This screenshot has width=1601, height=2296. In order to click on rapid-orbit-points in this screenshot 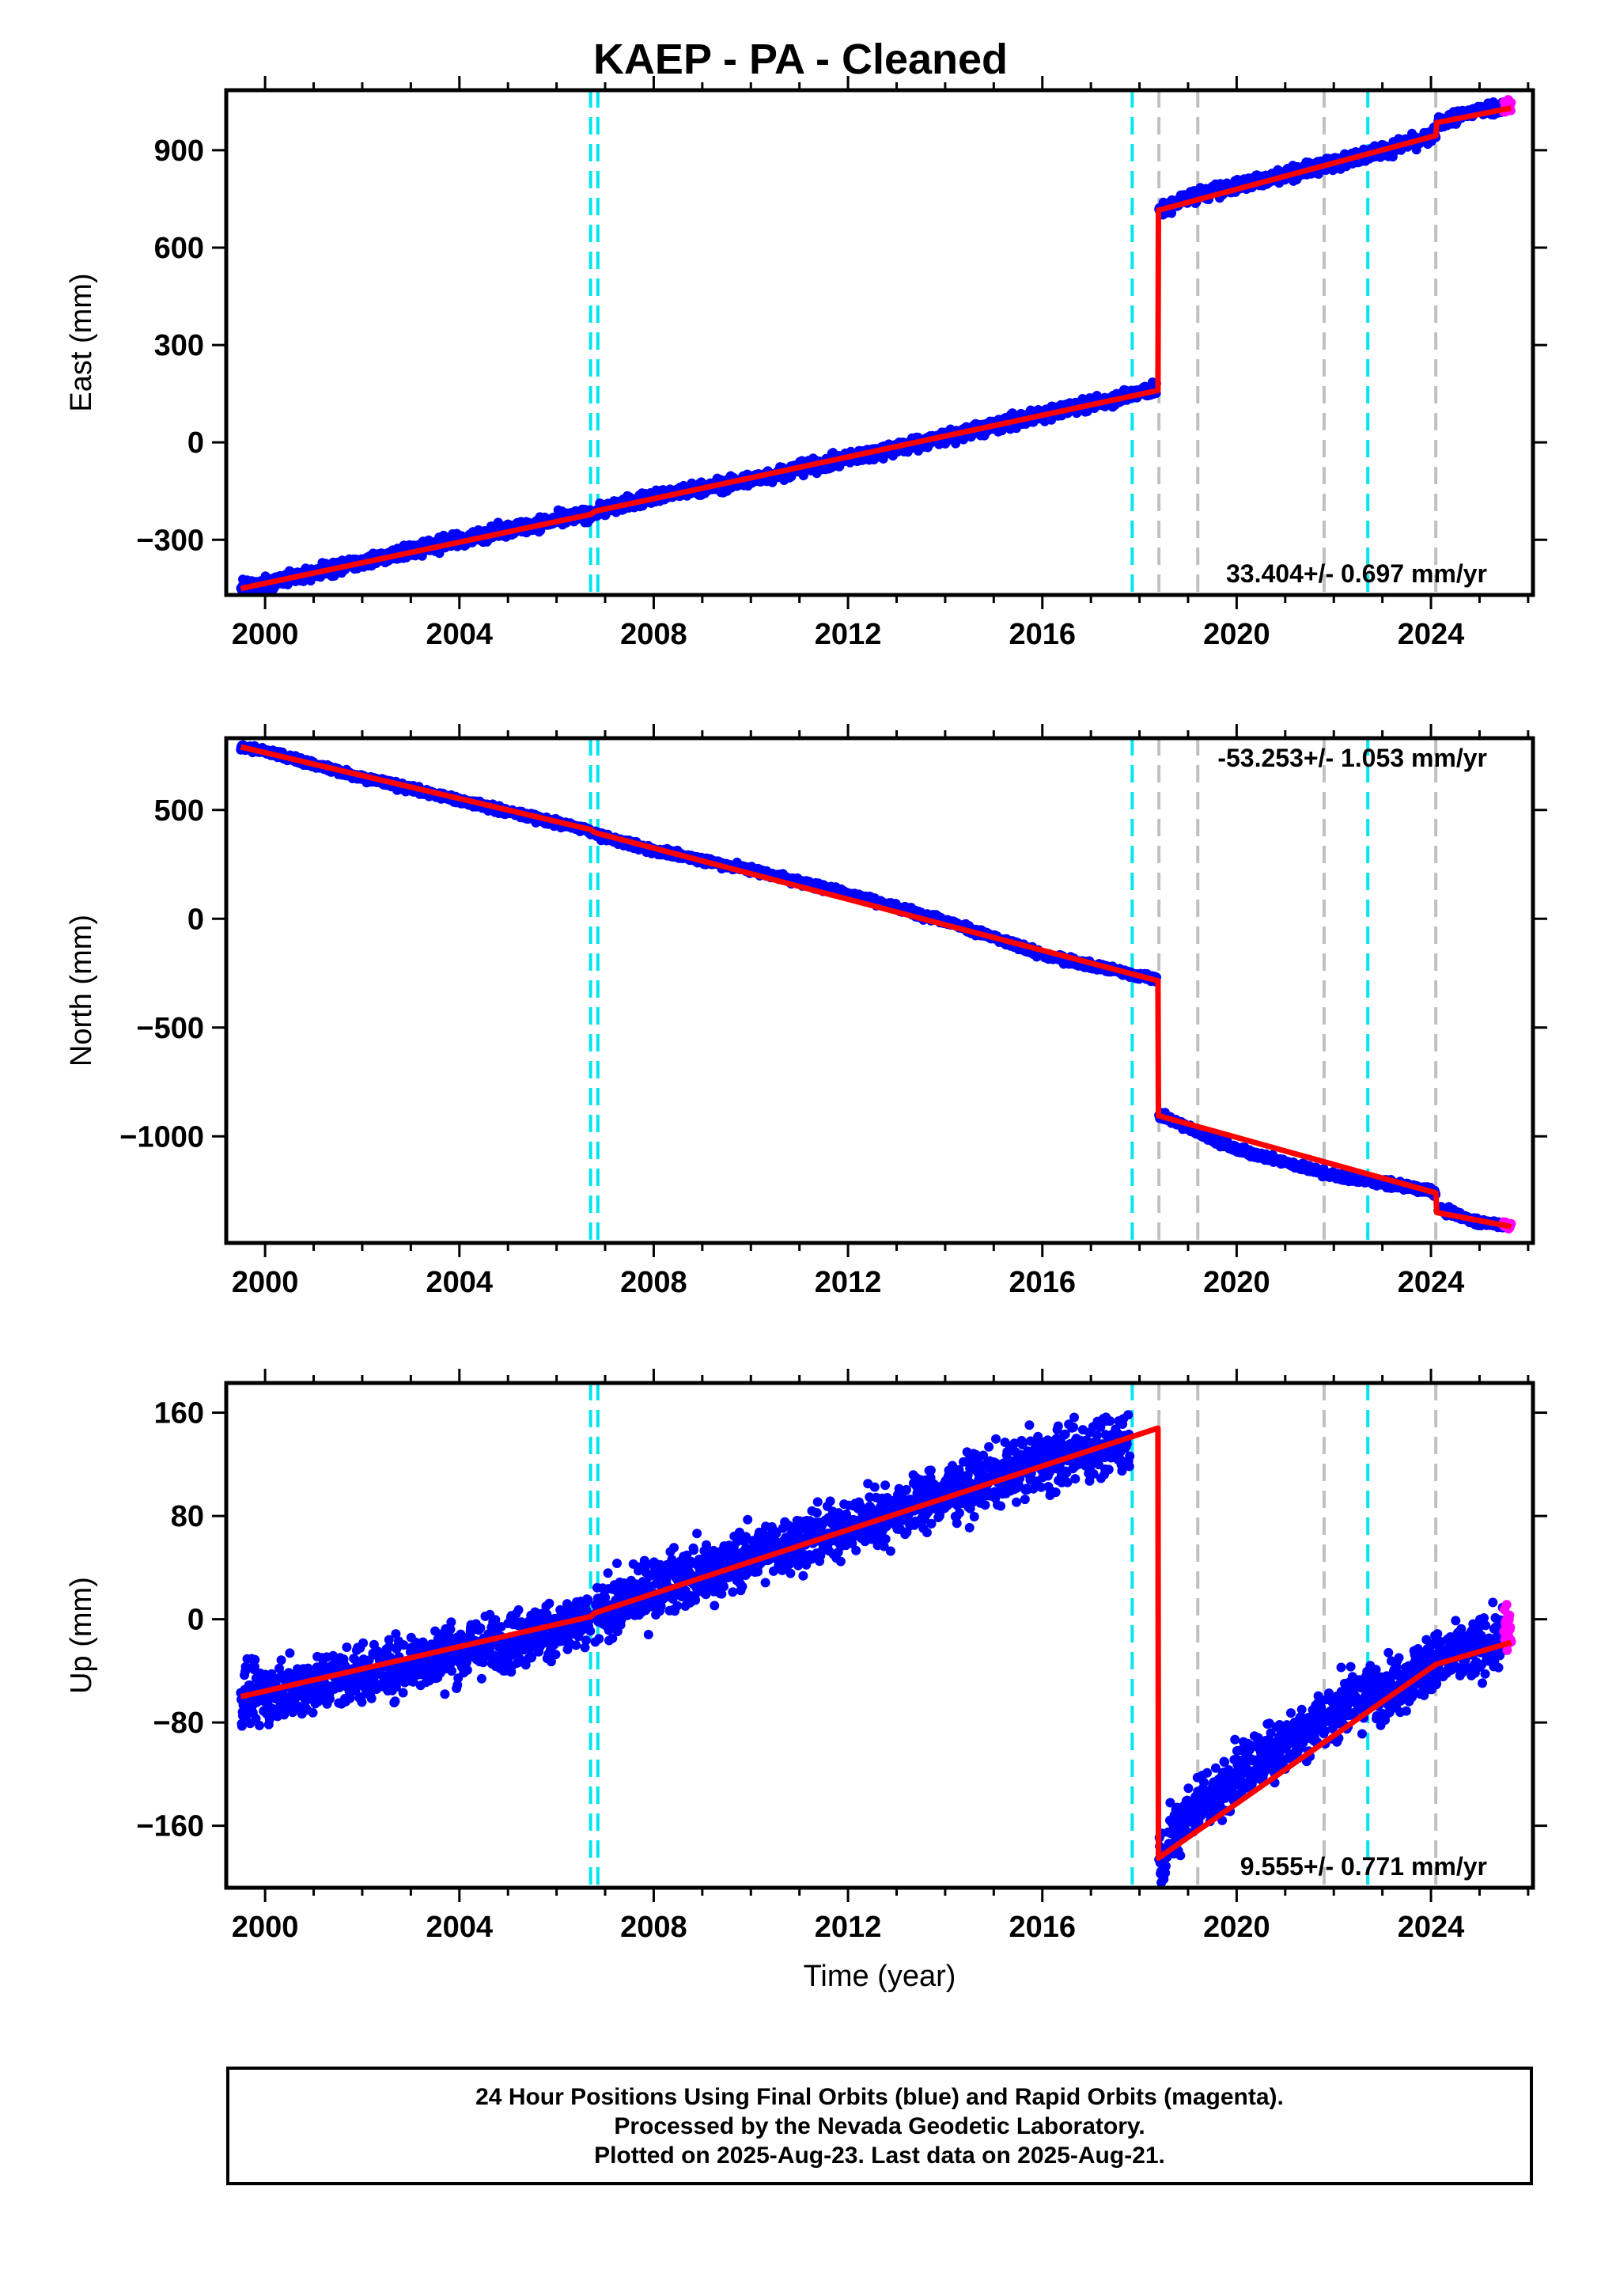, I will do `click(1508, 106)`.